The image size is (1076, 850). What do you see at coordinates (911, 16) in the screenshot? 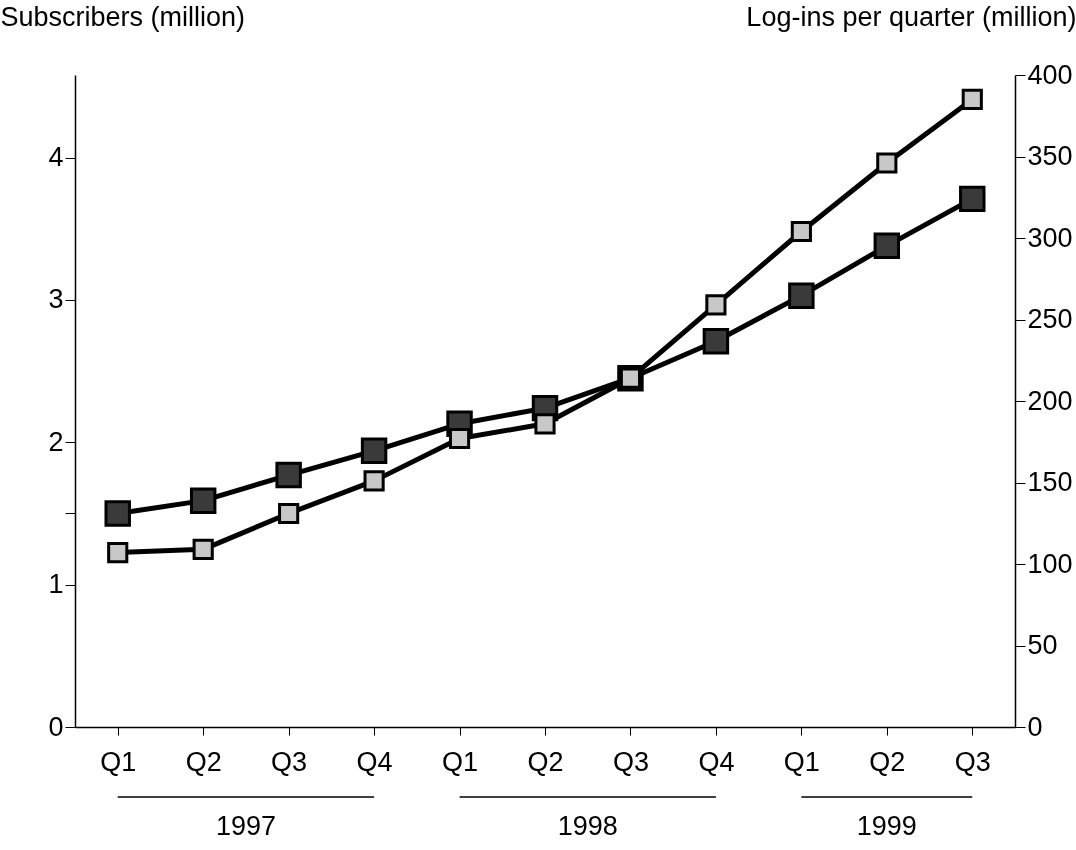
I see `y2-axis-title: Log-ins per quarter (million)` at bounding box center [911, 16].